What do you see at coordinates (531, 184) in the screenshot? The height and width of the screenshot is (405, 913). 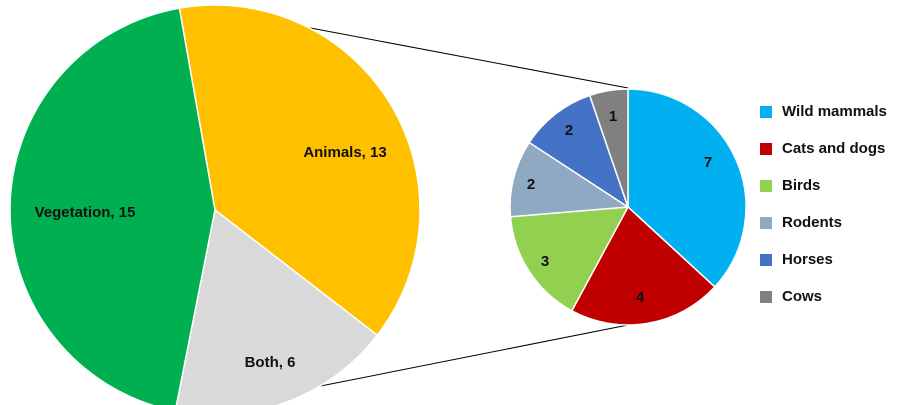 I see `data-label-rodents: 2` at bounding box center [531, 184].